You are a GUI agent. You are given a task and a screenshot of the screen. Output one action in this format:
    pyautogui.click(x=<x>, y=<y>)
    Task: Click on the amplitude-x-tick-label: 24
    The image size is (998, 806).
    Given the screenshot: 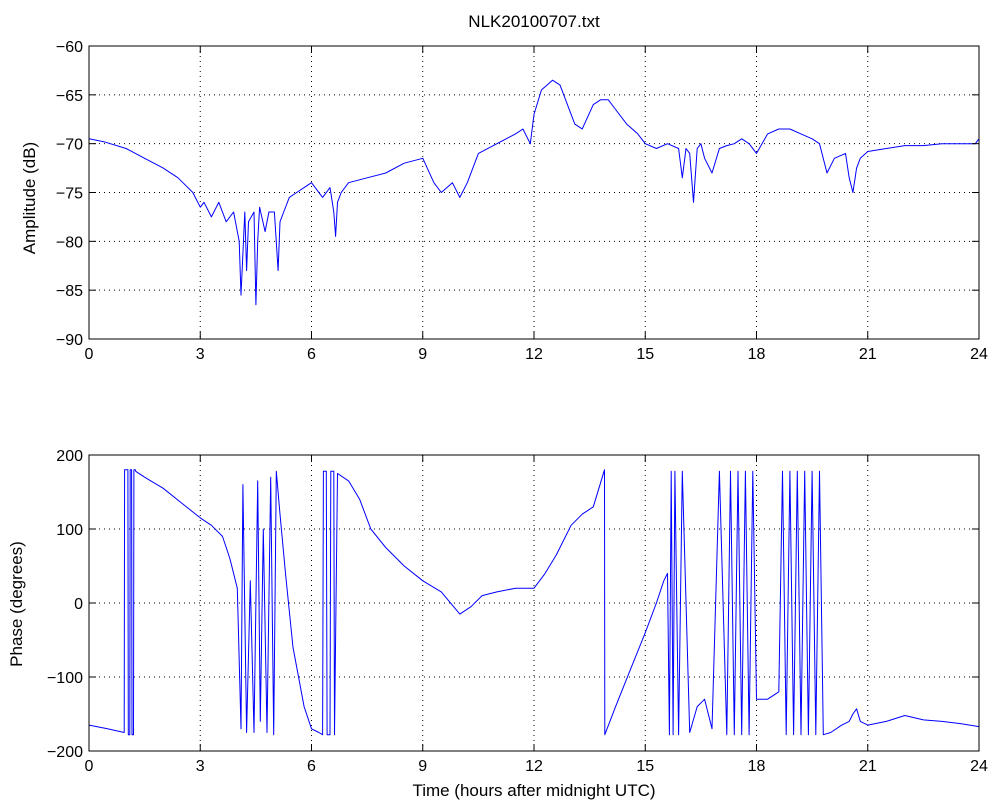 What is the action you would take?
    pyautogui.click(x=979, y=354)
    